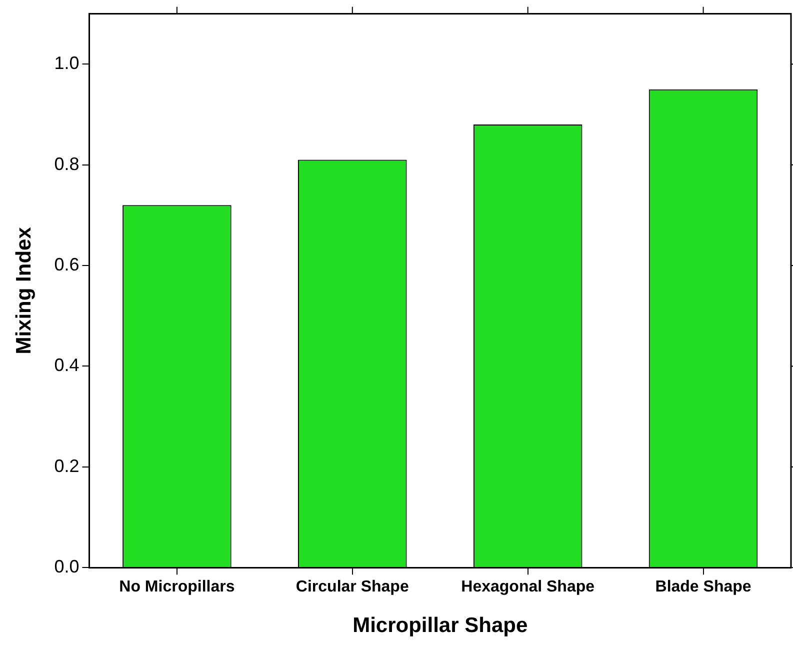 The height and width of the screenshot is (653, 793). What do you see at coordinates (67, 466) in the screenshot?
I see `y-tick-label: 0.2` at bounding box center [67, 466].